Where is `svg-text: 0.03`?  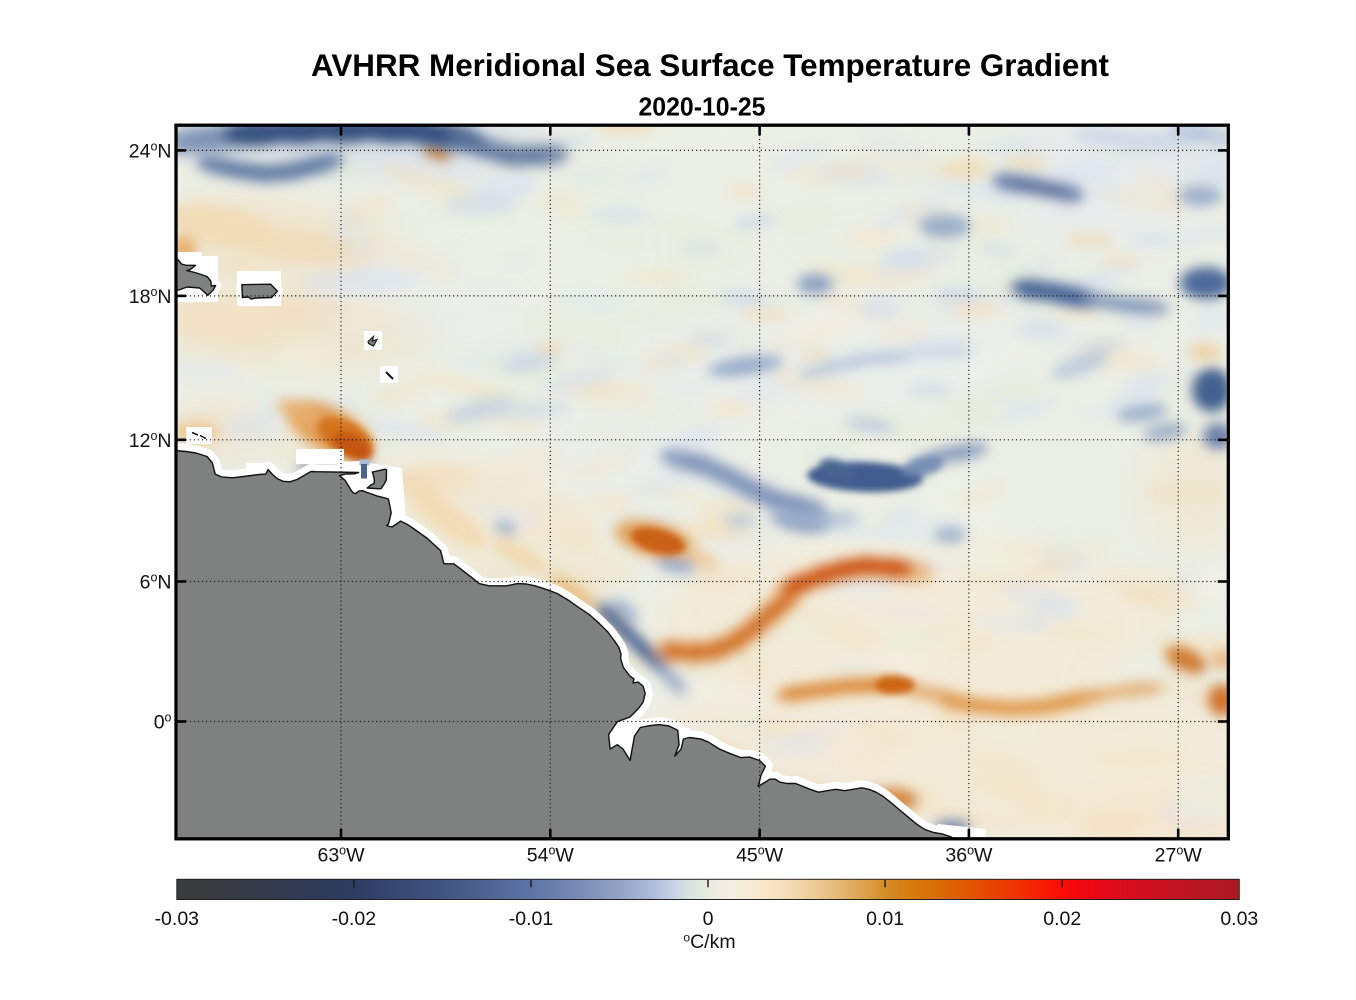
svg-text: 0.03 is located at coordinates (1239, 919).